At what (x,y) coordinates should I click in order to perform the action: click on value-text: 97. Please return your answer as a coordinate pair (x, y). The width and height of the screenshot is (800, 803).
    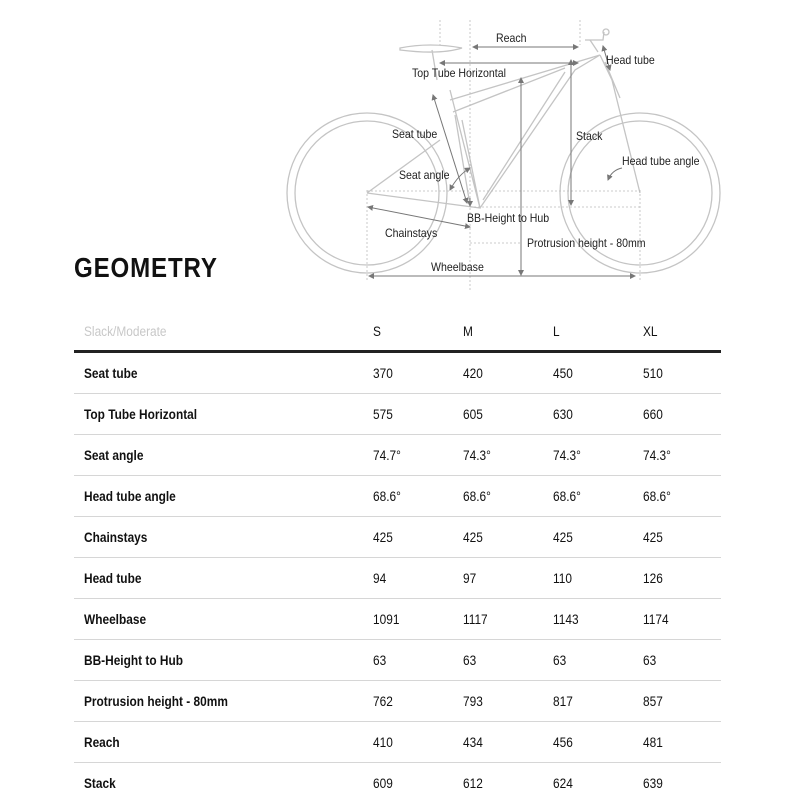
    Looking at the image, I should click on (469, 578).